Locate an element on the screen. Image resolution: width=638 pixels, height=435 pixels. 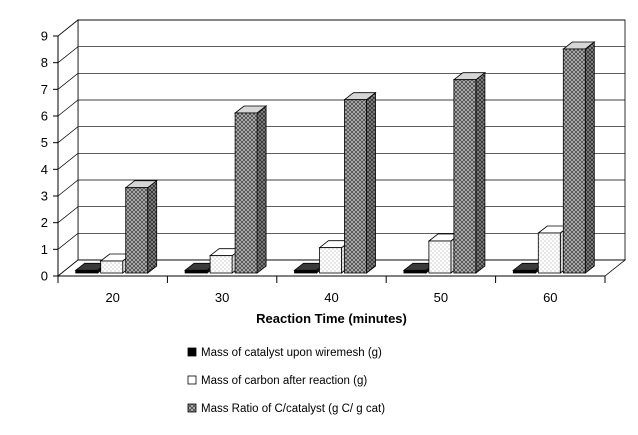
x-tick-label: 20 is located at coordinates (112, 297).